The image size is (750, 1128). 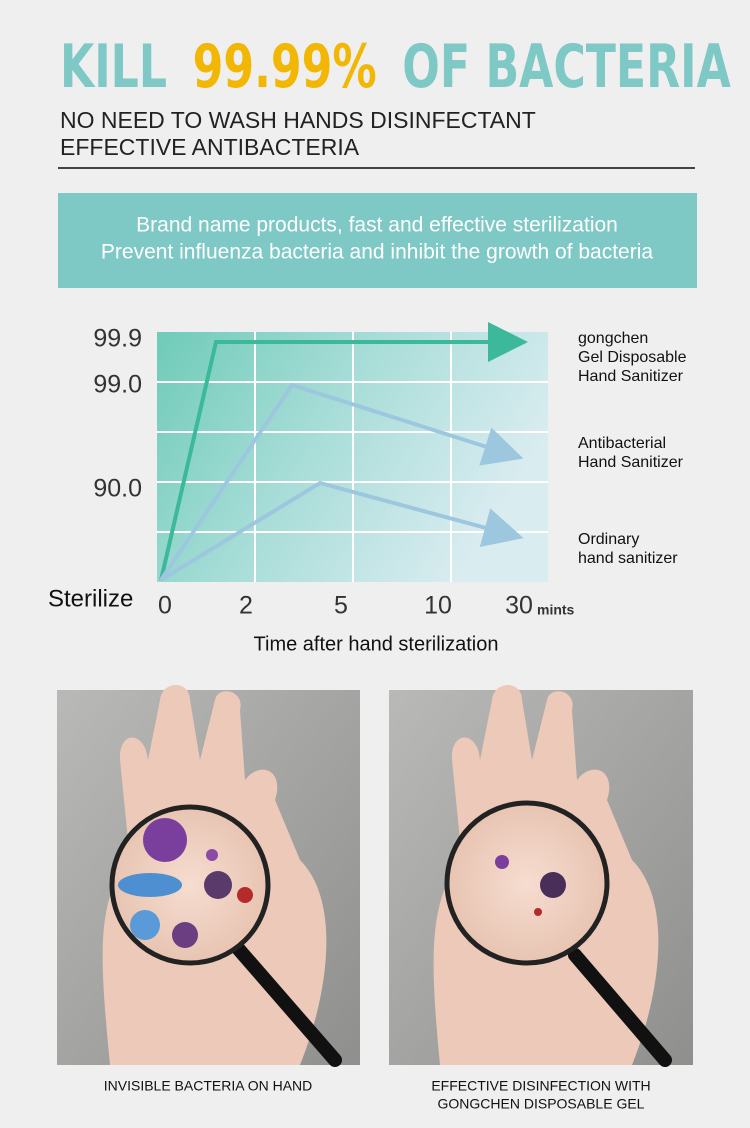 What do you see at coordinates (541, 1104) in the screenshot?
I see `caption: GONGCHEN DISPOSABLE GEL` at bounding box center [541, 1104].